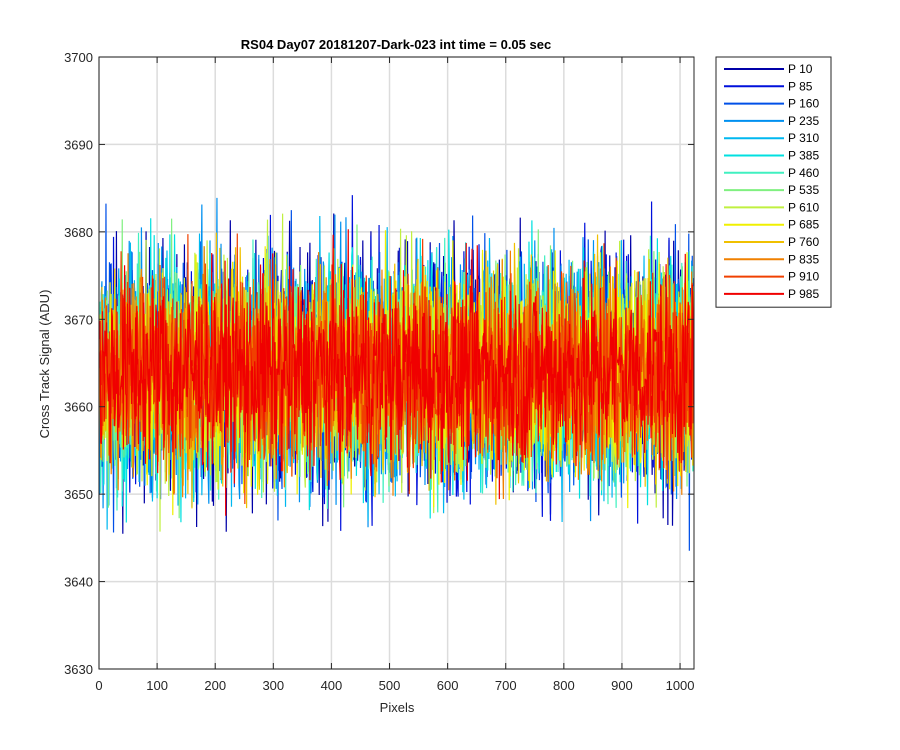  I want to click on legend-entry: P 460, so click(803, 173).